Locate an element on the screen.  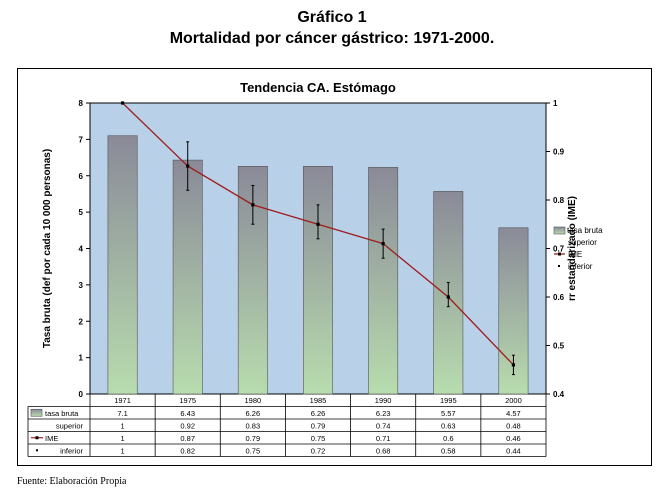
x-tick-label-1971: 1971 is located at coordinates (122, 400).